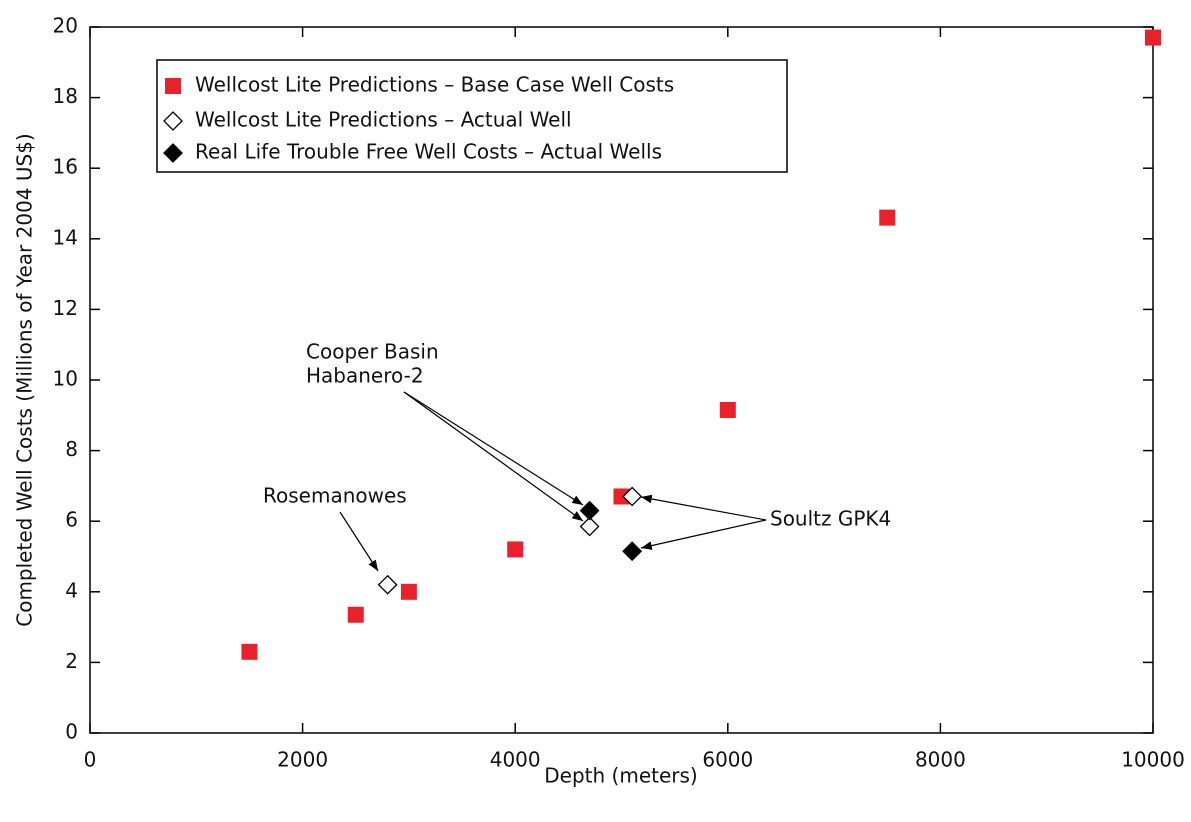  I want to click on y-tick-label: 20, so click(65, 26).